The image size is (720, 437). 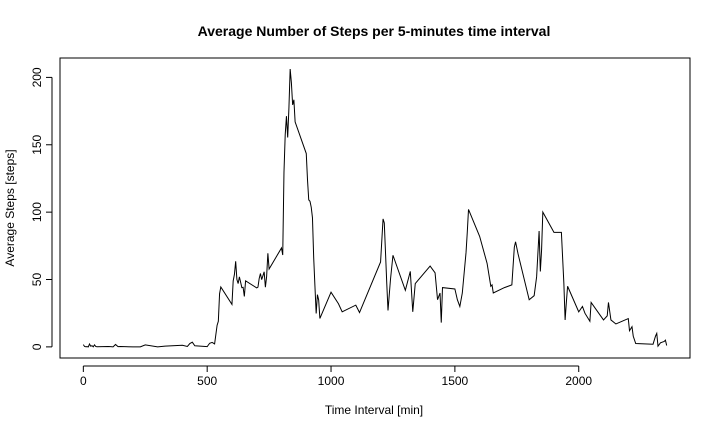 What do you see at coordinates (455, 381) in the screenshot?
I see `x-tick-label: 1500` at bounding box center [455, 381].